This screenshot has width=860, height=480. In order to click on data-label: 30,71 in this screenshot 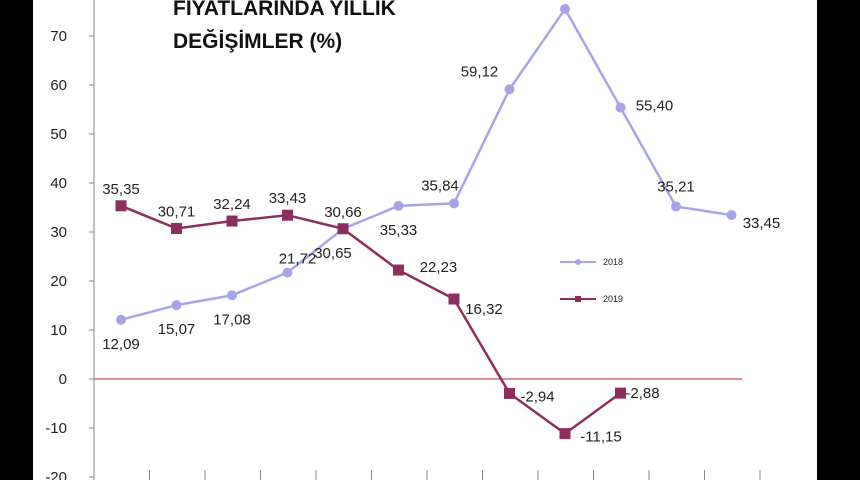, I will do `click(177, 212)`.